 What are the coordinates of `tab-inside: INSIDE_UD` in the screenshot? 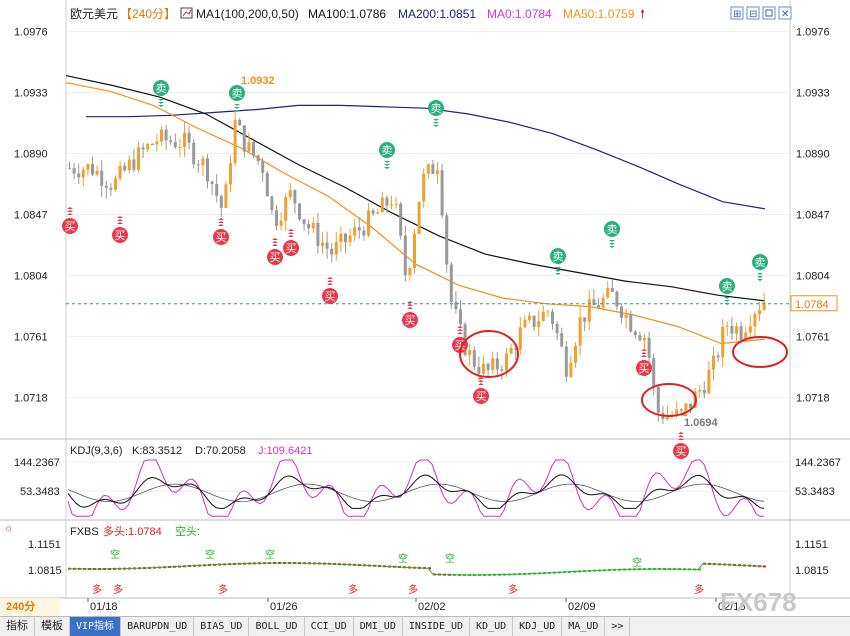 It's located at (437, 626).